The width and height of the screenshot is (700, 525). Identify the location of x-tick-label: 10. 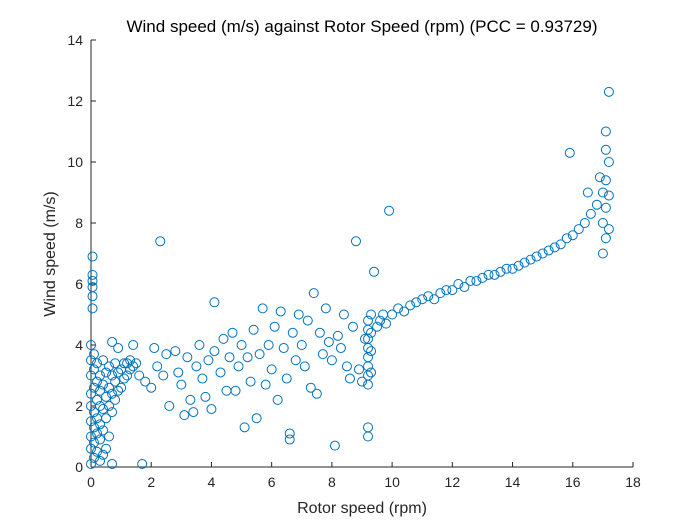
(392, 482).